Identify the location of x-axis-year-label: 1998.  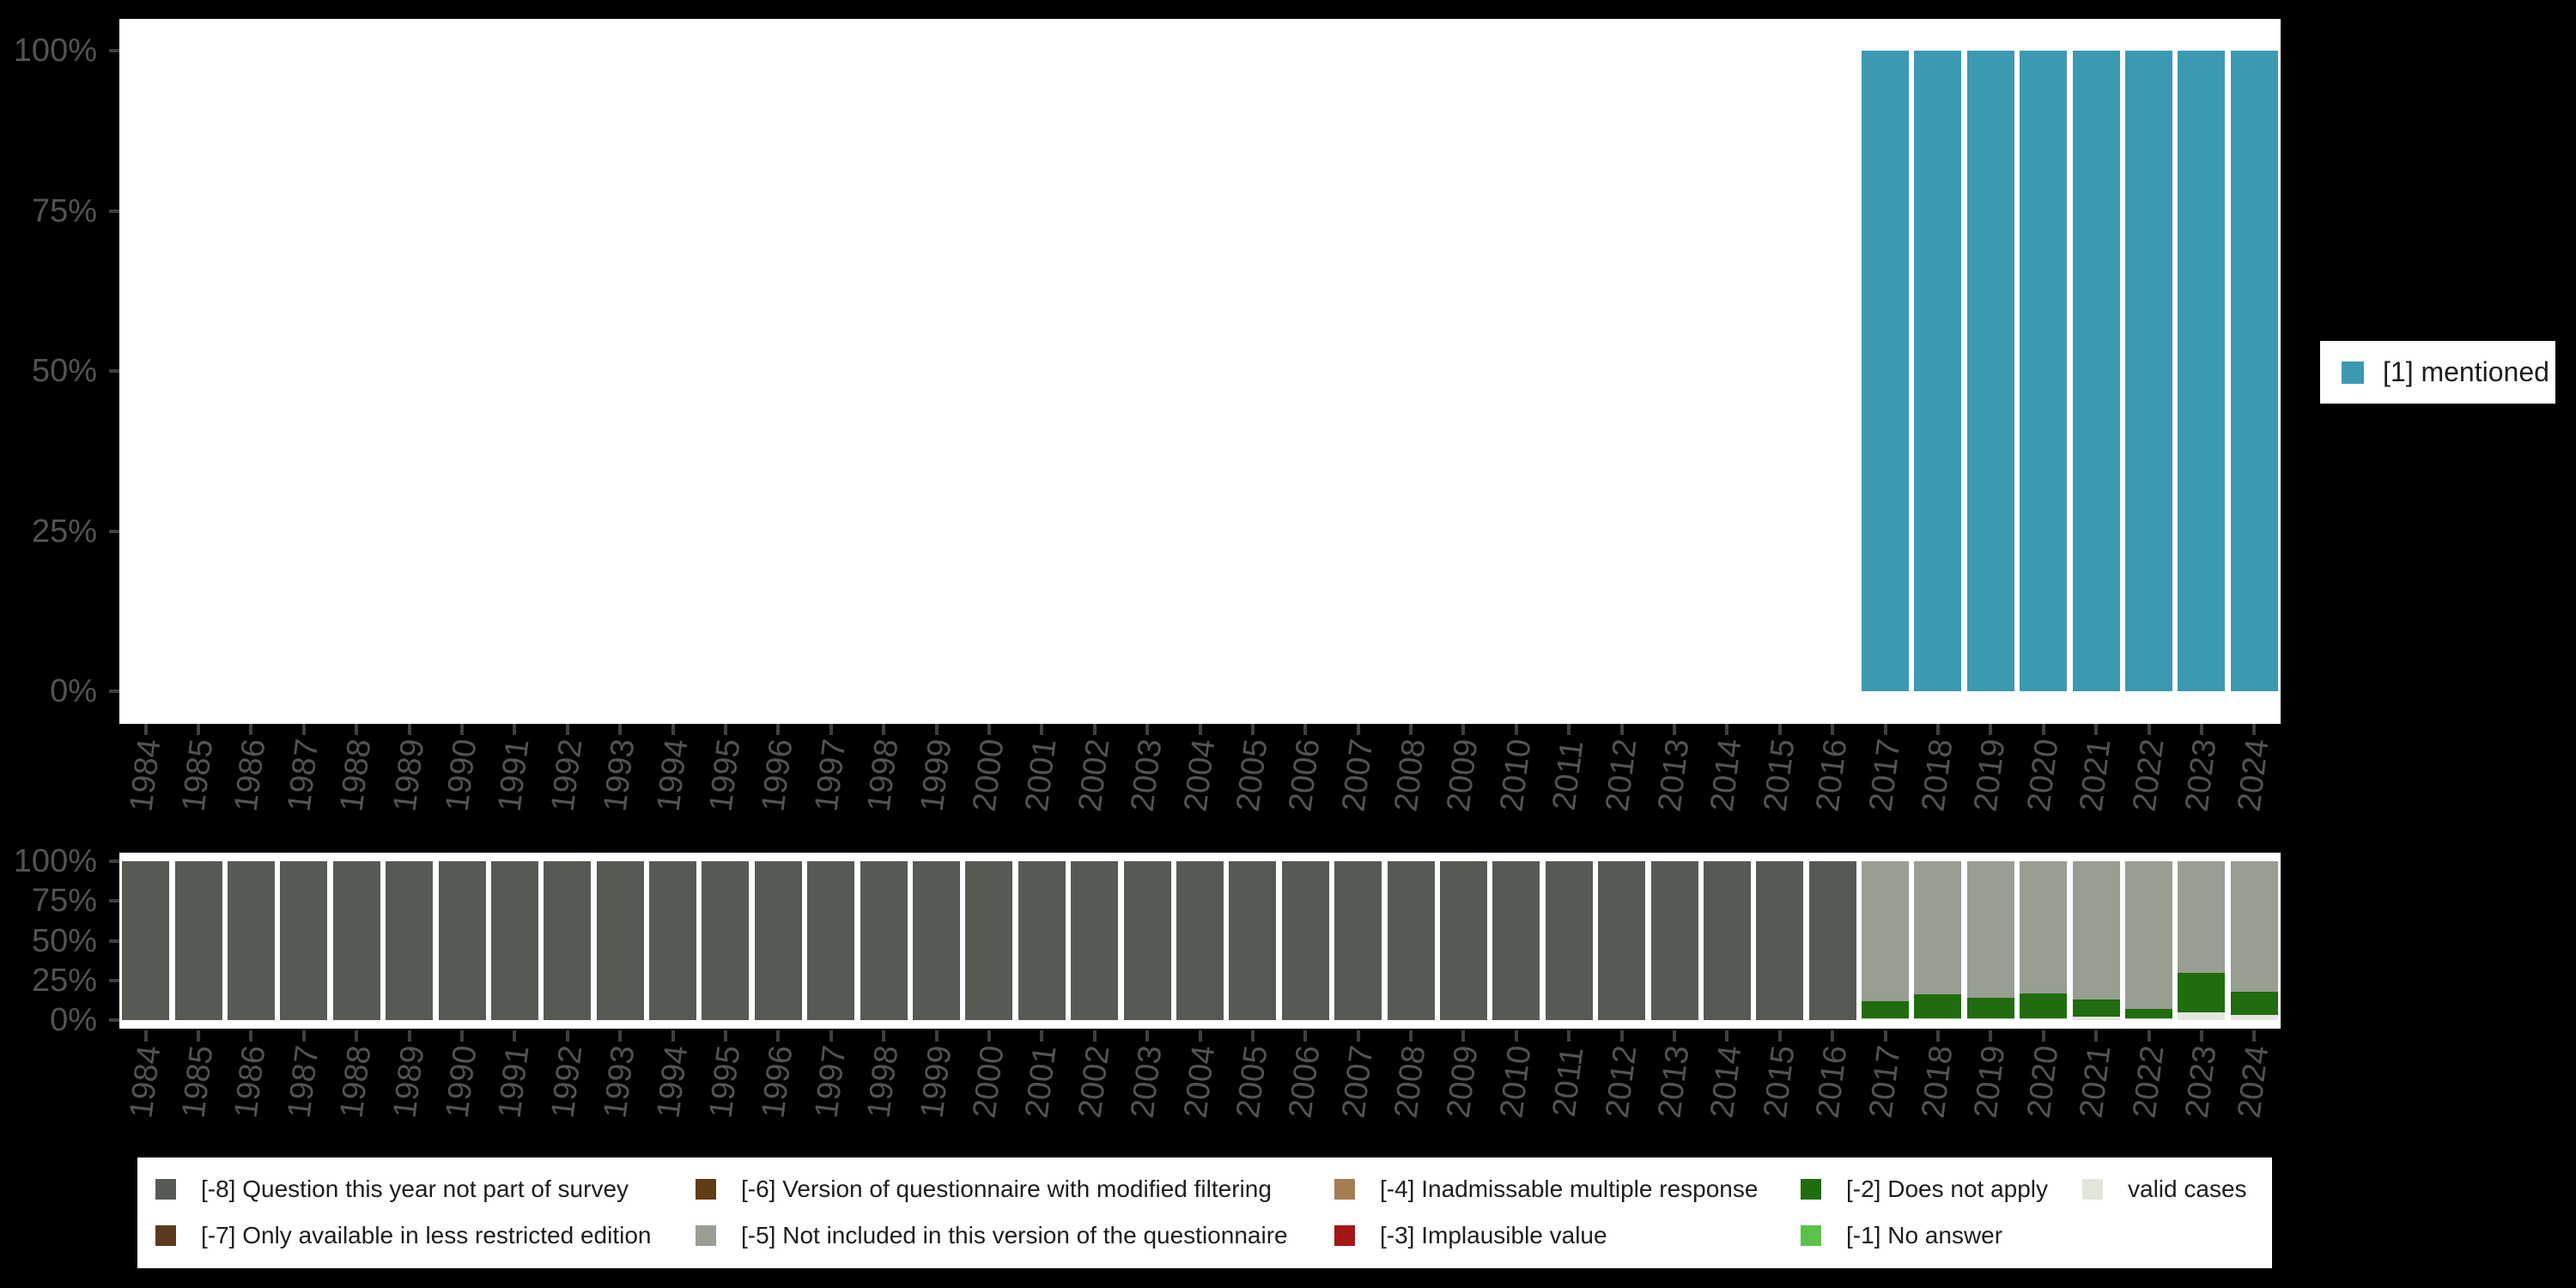
(883, 1082).